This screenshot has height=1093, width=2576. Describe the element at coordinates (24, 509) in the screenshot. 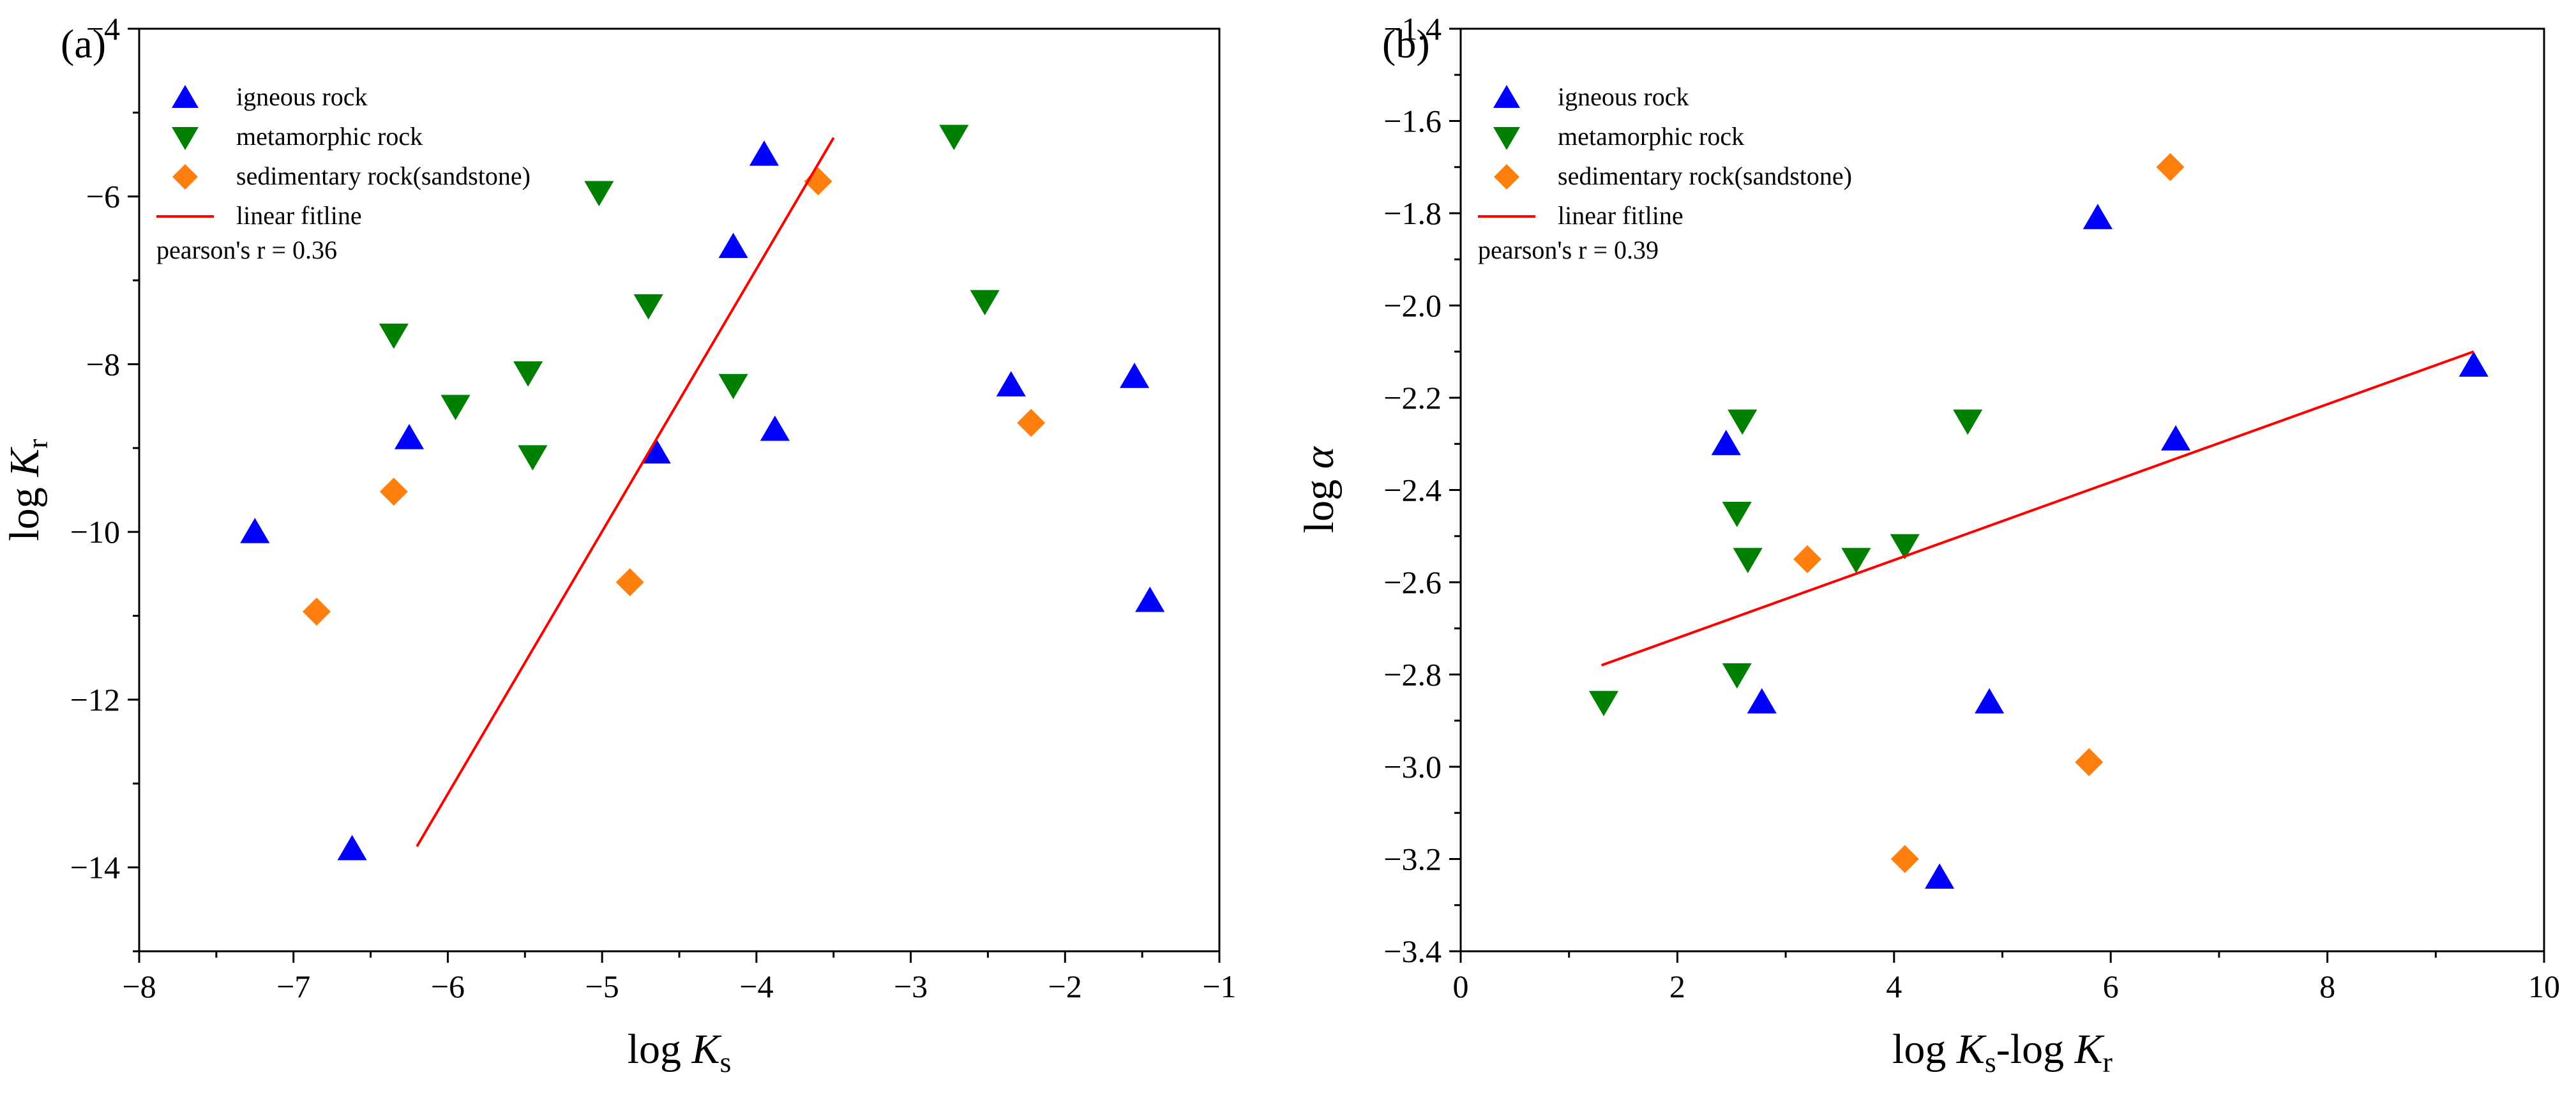

I see `y-title-text: log` at that location.